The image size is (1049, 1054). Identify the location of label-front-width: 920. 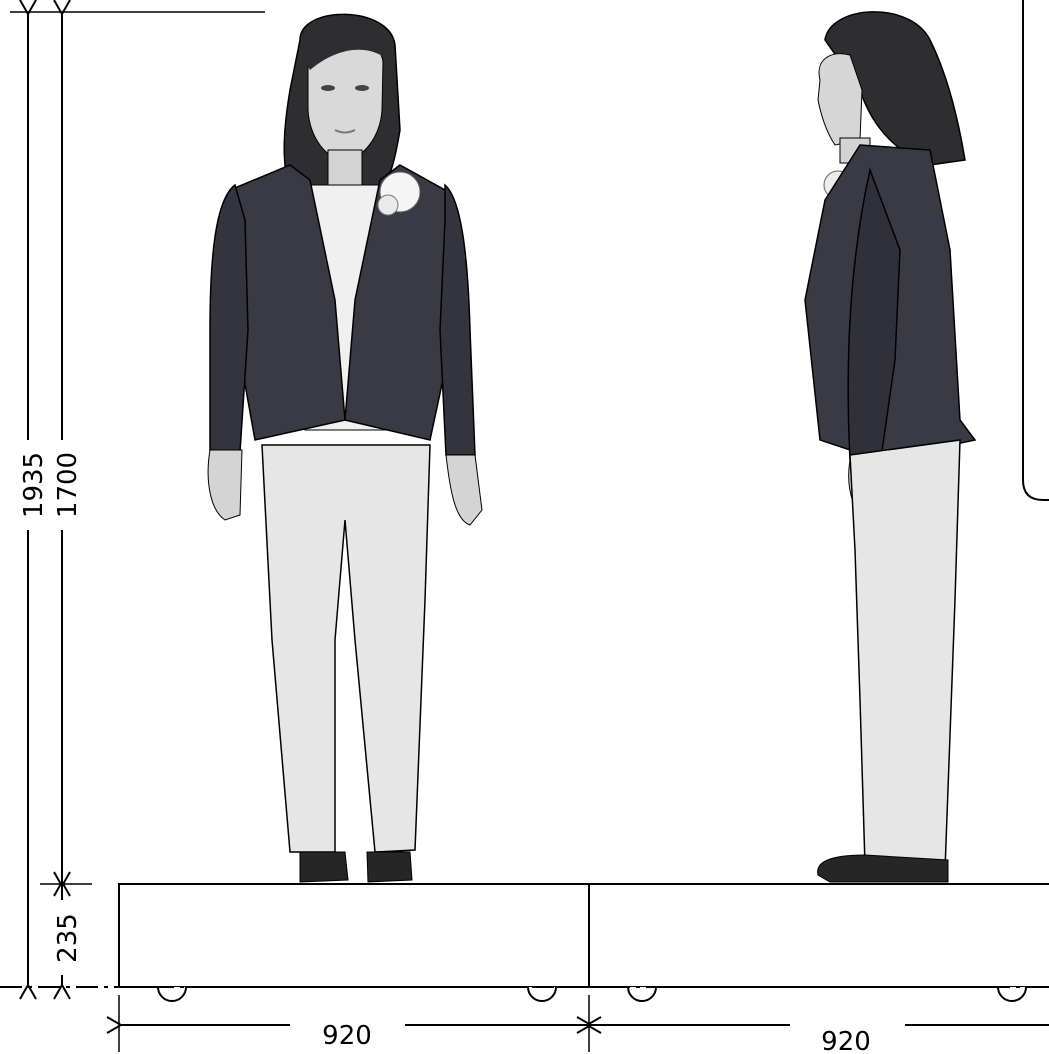
(347, 1036).